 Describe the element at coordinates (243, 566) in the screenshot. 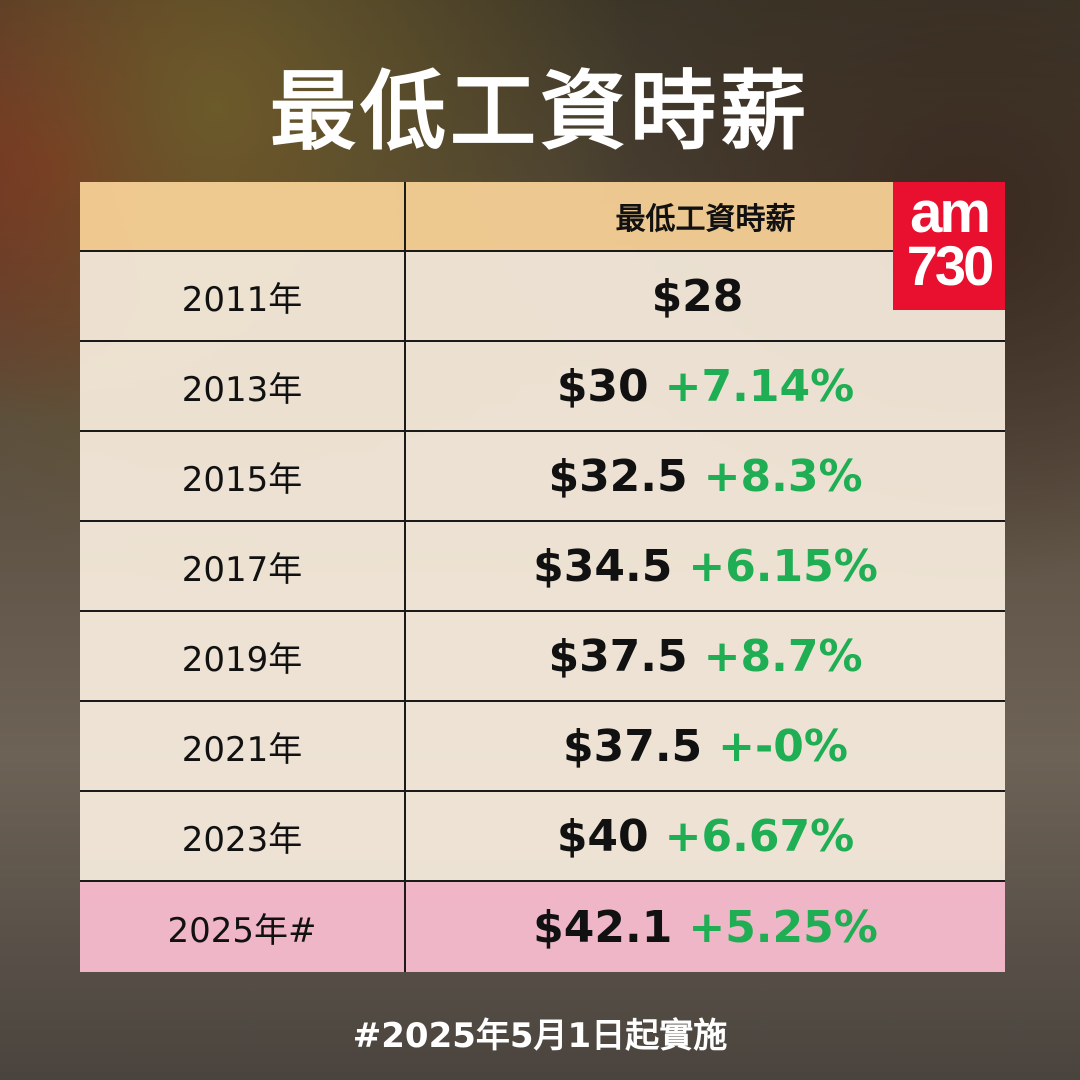

I see `year-cell: 2017年` at that location.